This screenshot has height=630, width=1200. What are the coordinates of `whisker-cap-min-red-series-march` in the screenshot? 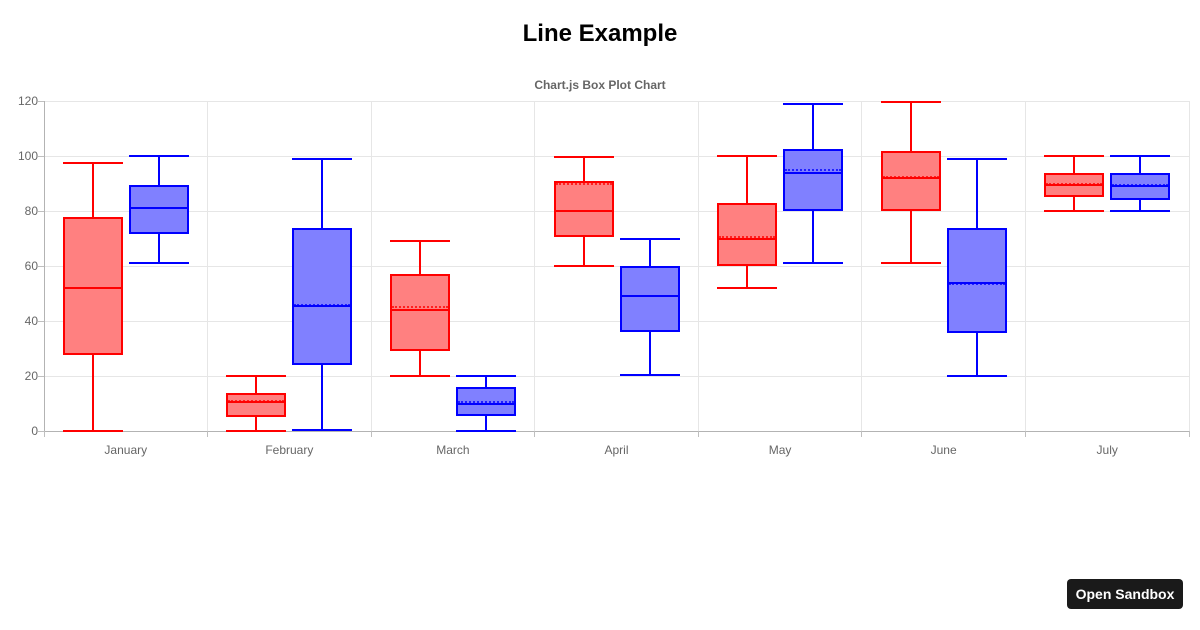 It's located at (419, 376).